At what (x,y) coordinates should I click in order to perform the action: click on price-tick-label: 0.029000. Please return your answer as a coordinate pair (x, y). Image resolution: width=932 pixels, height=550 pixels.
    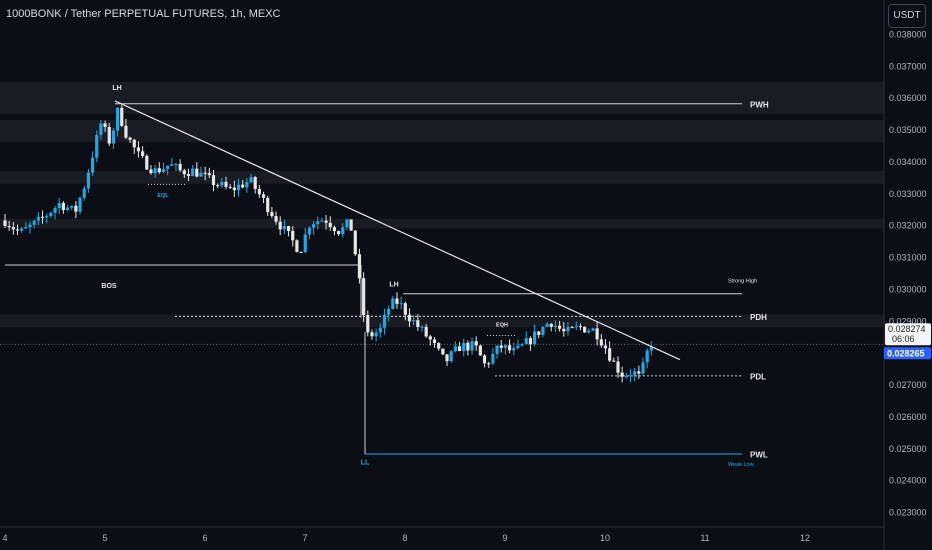
    Looking at the image, I should click on (908, 321).